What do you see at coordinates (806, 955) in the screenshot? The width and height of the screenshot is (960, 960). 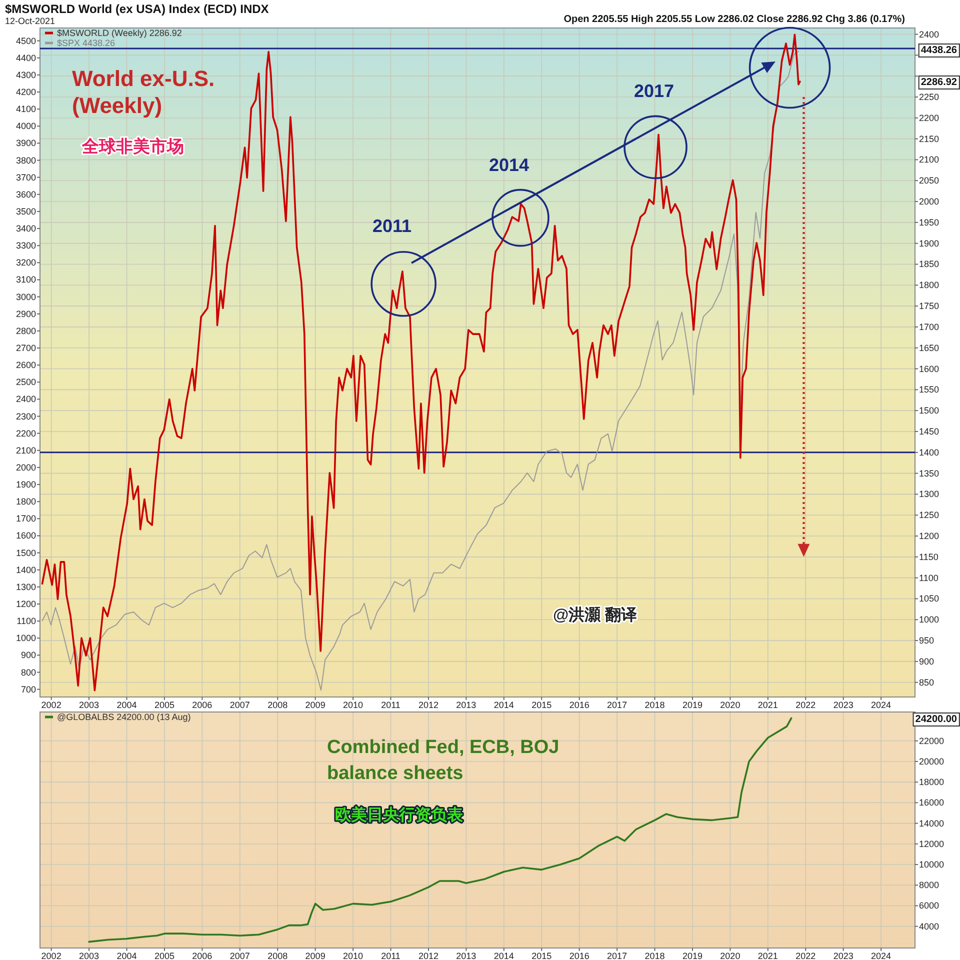 I see `x-tick-label: 2022` at bounding box center [806, 955].